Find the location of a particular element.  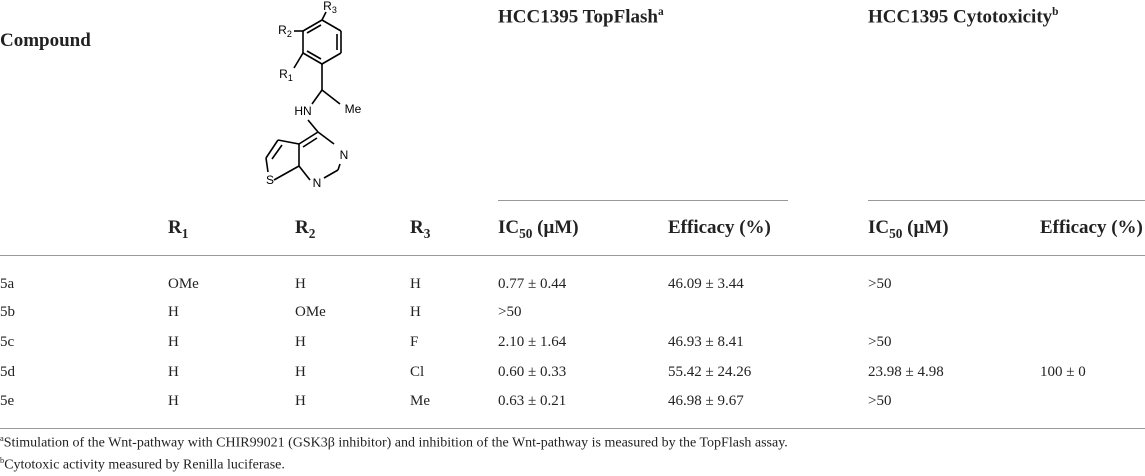

cell: OMe is located at coordinates (183, 284).